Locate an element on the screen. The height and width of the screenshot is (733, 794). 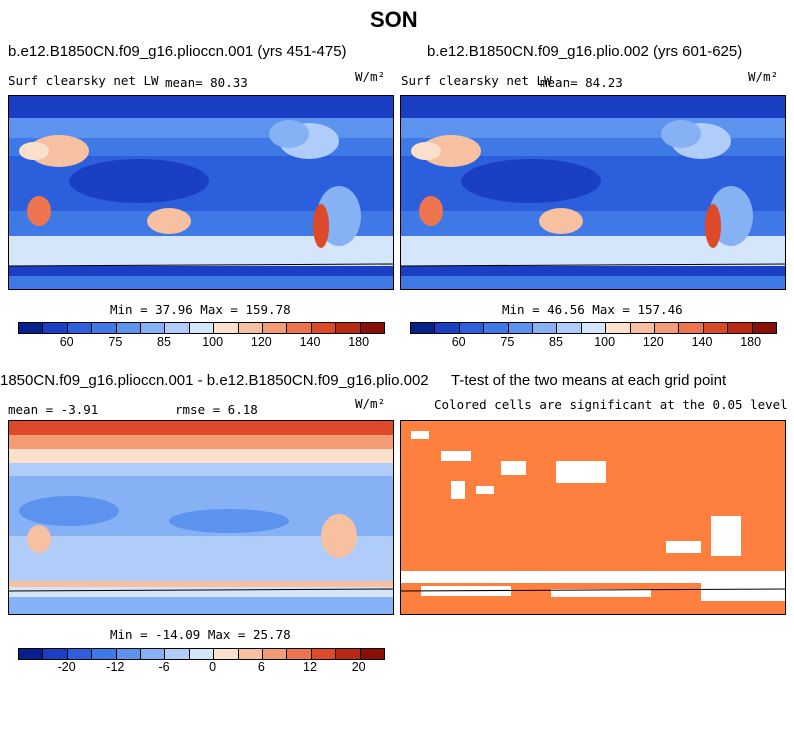
colorbar-tick-label: -20 is located at coordinates (66, 667).